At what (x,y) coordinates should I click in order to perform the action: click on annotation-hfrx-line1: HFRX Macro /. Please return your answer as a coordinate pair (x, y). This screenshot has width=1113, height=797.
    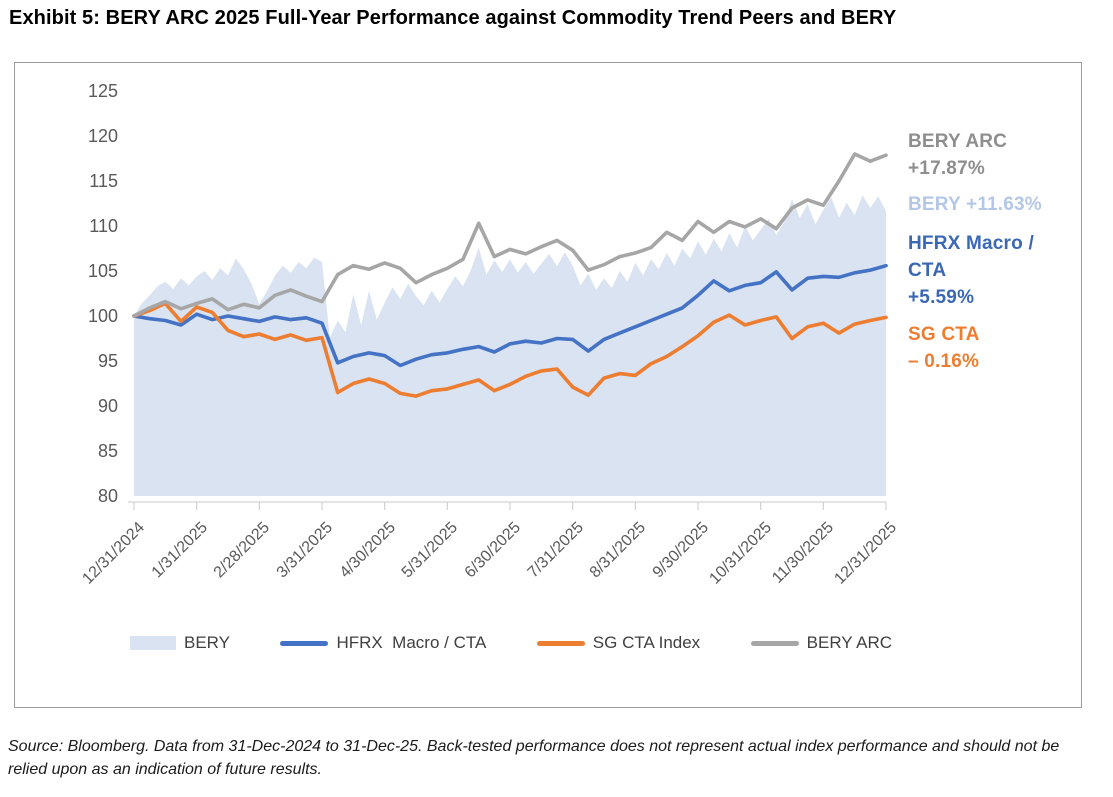
    Looking at the image, I should click on (971, 243).